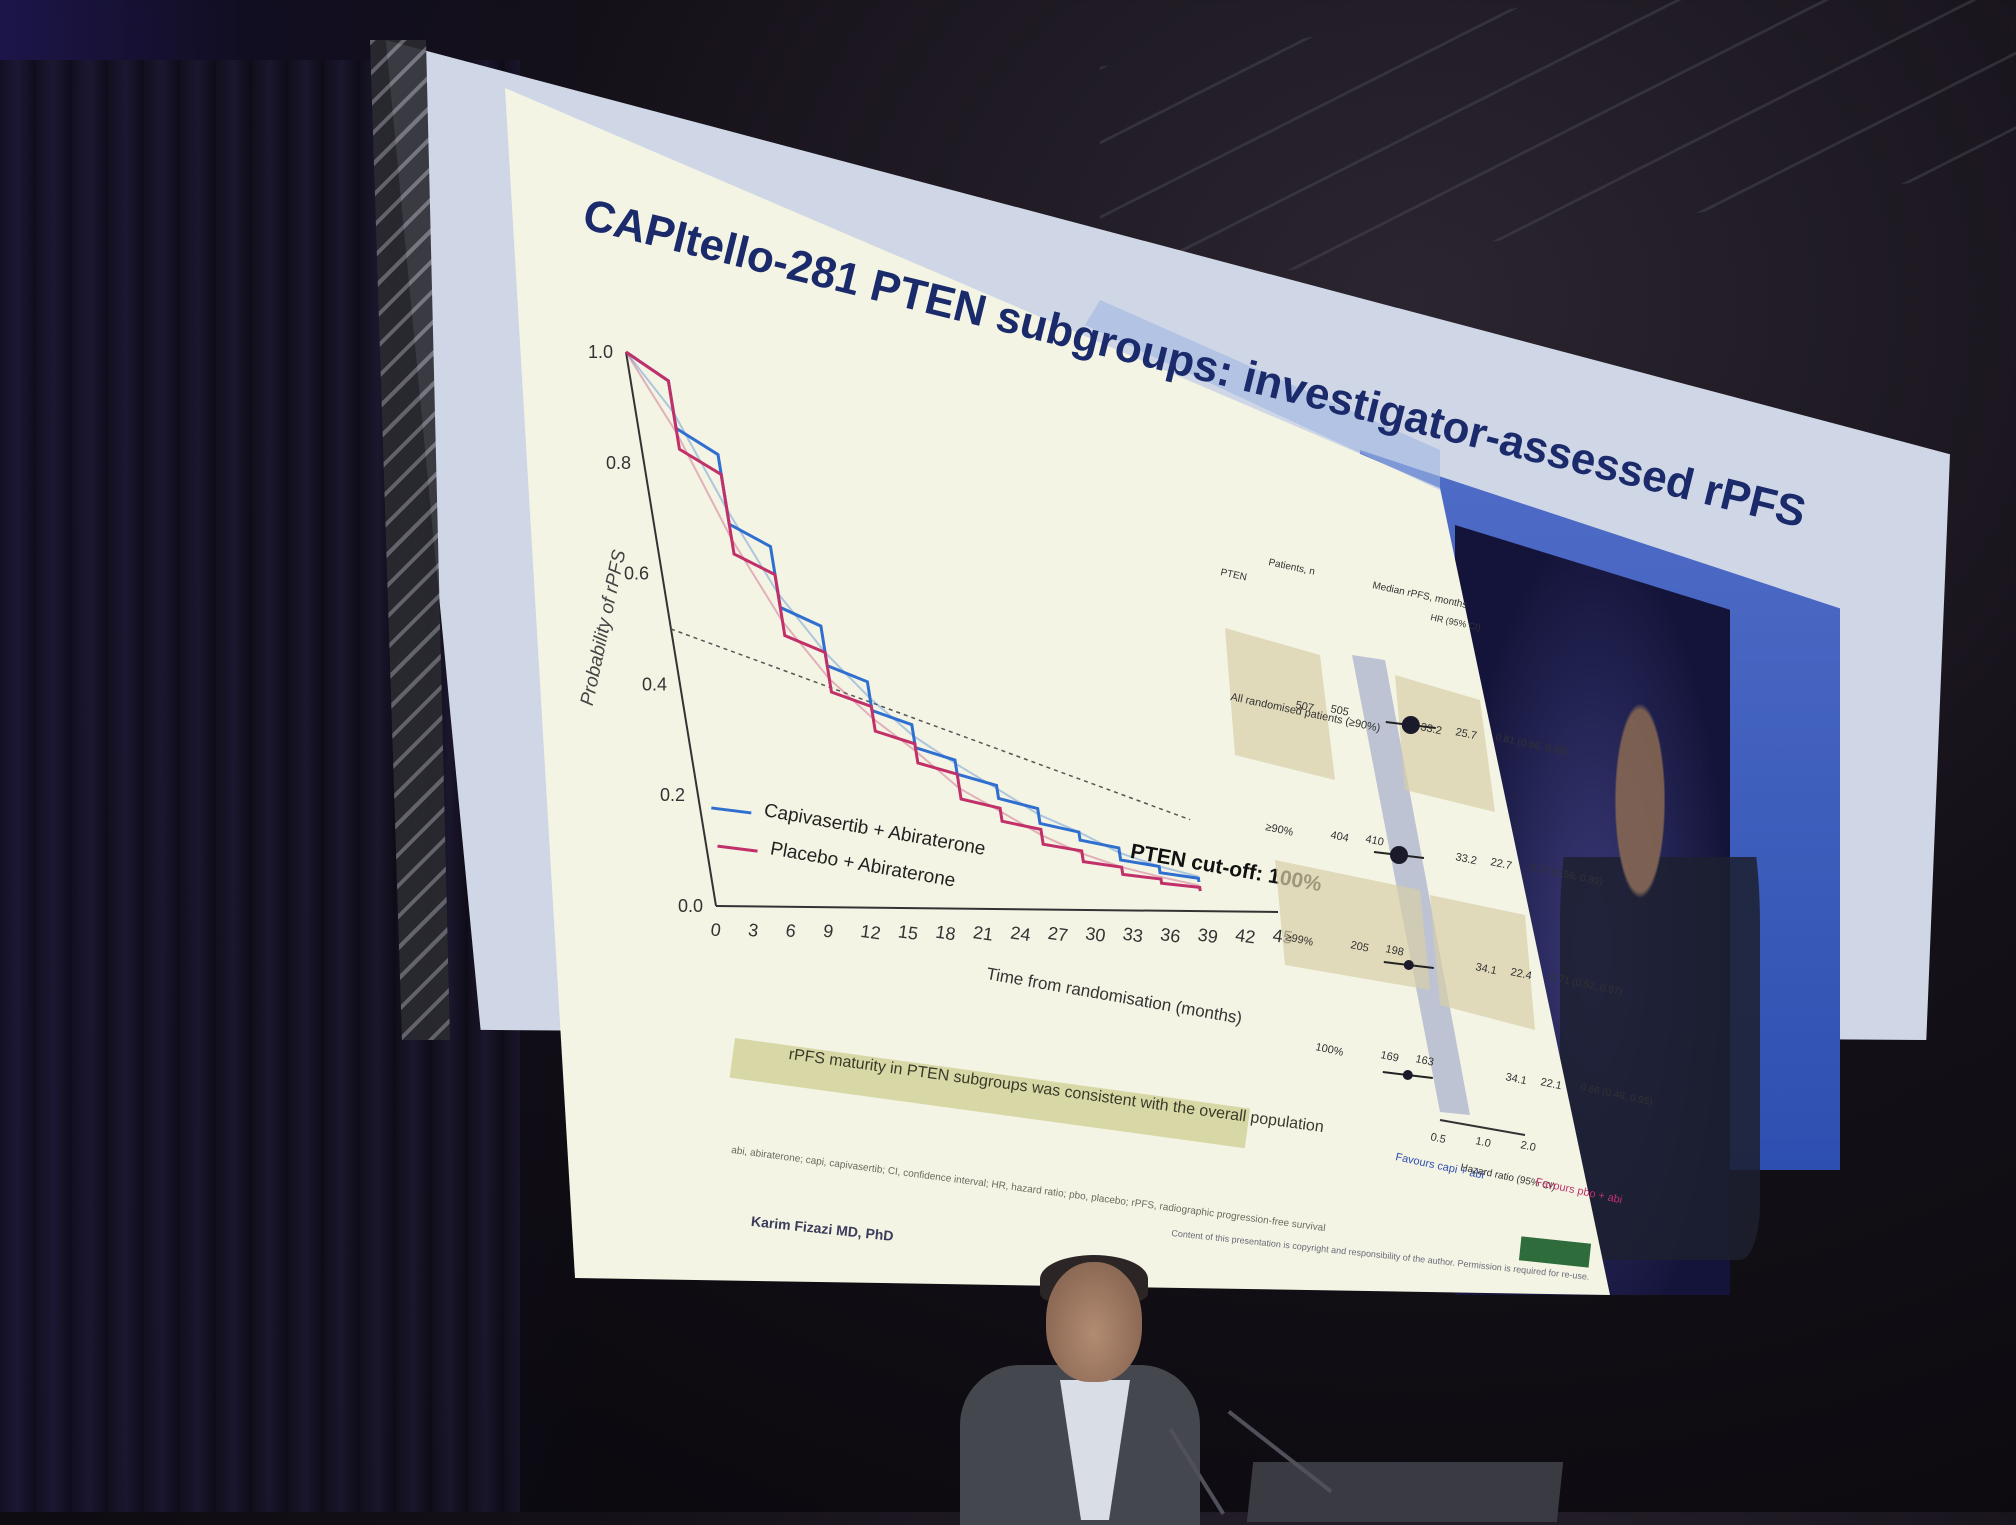  Describe the element at coordinates (1339, 711) in the screenshot. I see `row-pbo-n: 505` at that location.